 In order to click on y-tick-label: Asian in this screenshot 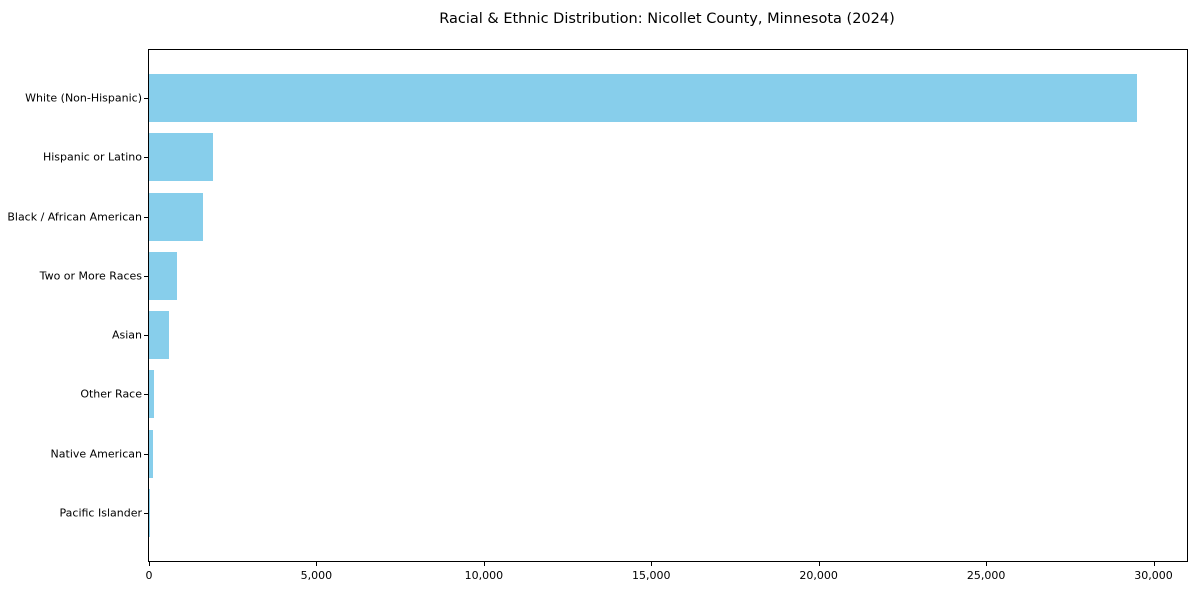, I will do `click(126, 335)`.